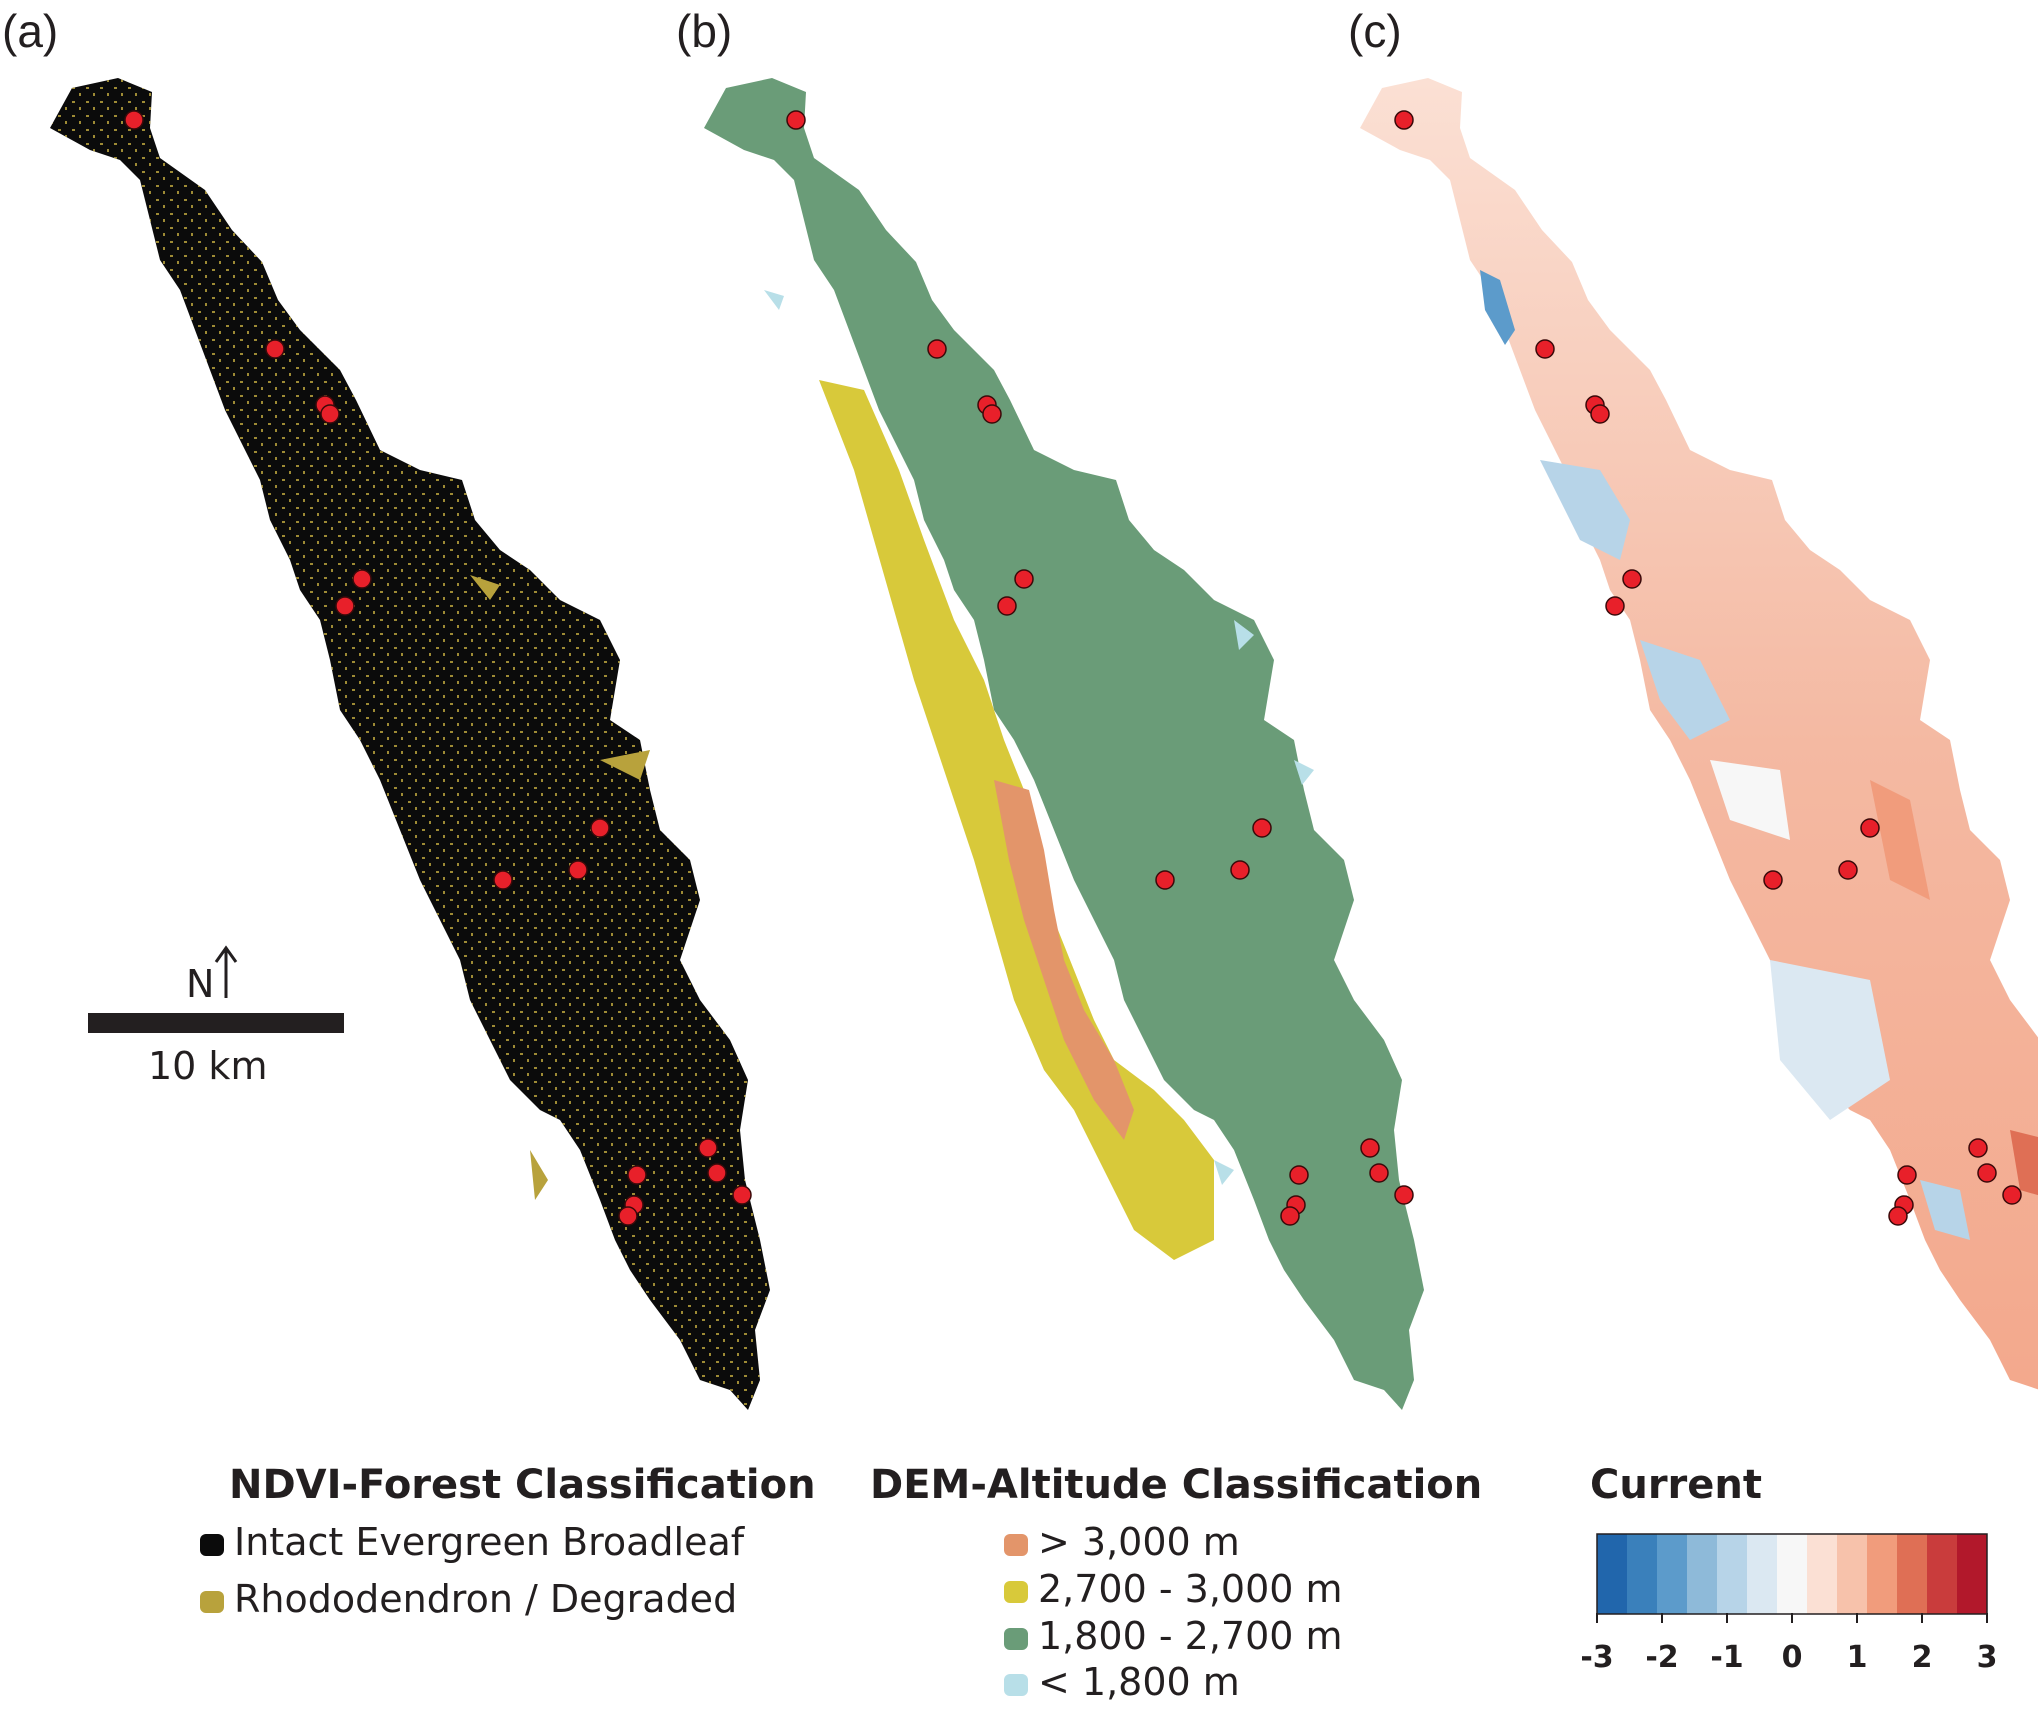 This screenshot has height=1709, width=2038. I want to click on legend-title-ndvi: NDVI-Forest Classification, so click(522, 1485).